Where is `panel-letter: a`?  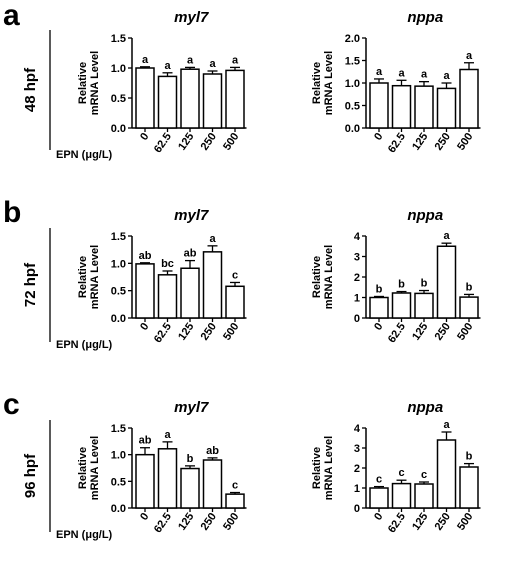
panel-letter: a is located at coordinates (11, 16).